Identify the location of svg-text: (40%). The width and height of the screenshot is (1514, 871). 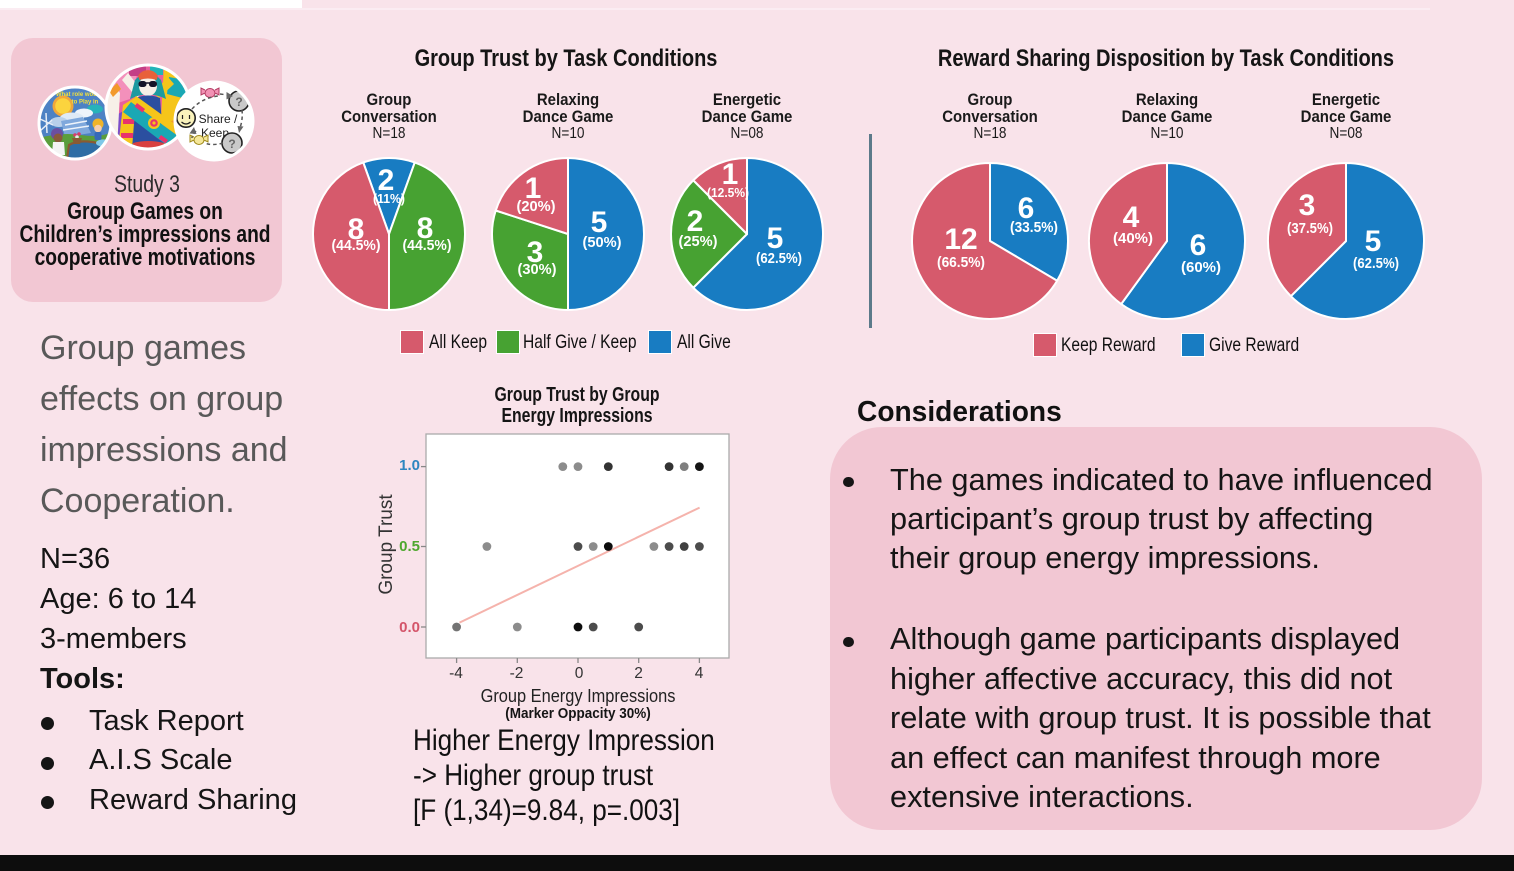
(1133, 238).